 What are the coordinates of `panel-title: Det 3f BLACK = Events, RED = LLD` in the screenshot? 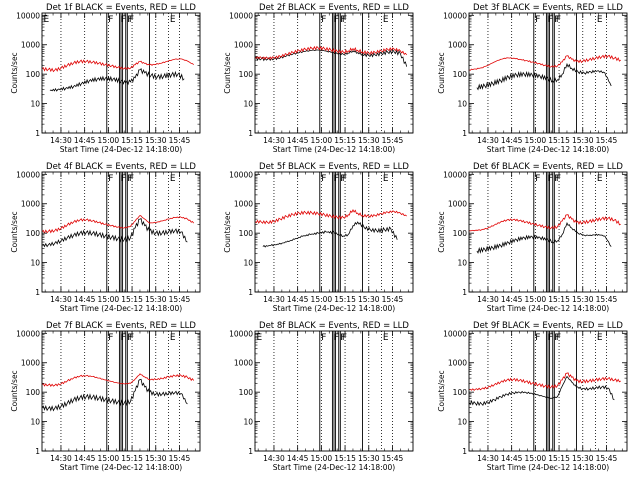 It's located at (548, 8).